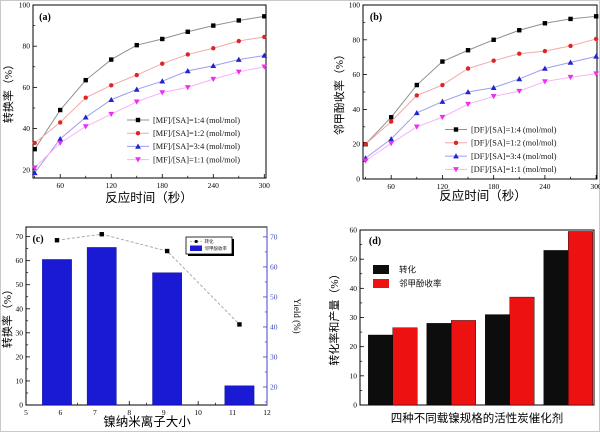 Image resolution: width=600 pixels, height=433 pixels. Describe the element at coordinates (232, 412) in the screenshot. I see `svg-text: 11` at that location.